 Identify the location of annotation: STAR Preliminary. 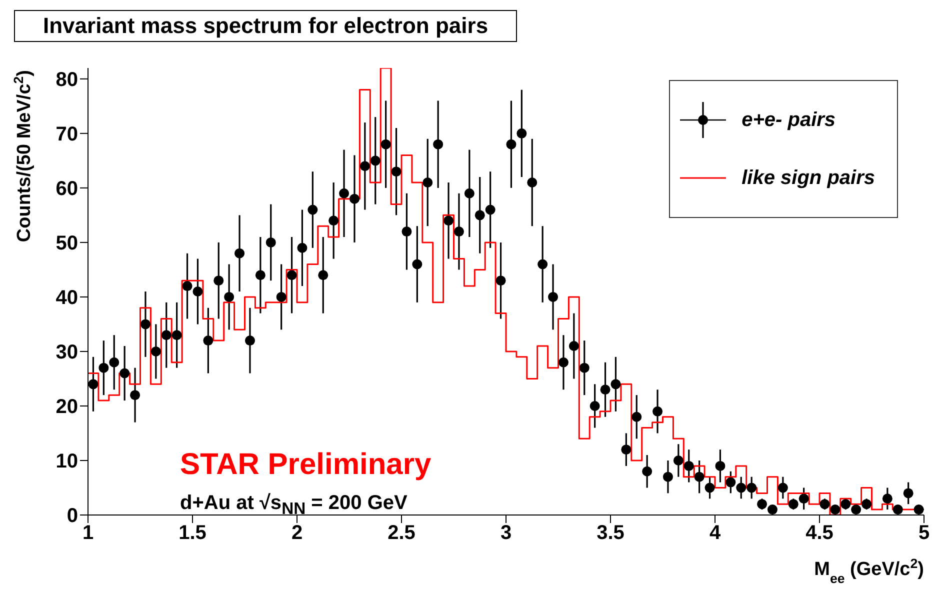
(306, 465).